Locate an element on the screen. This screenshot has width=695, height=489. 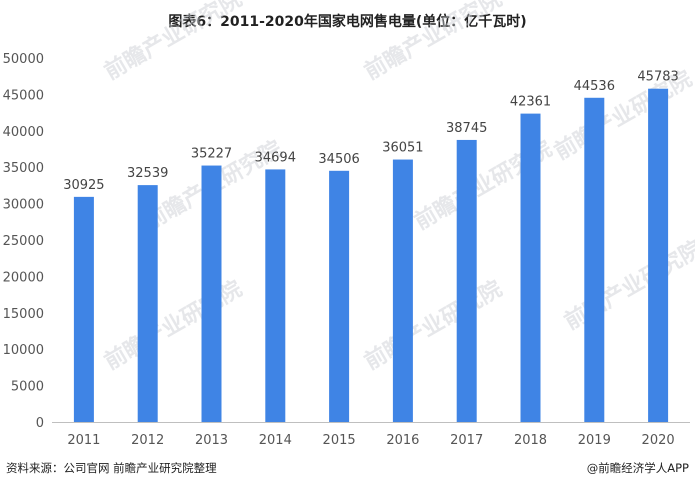
x-tick-label-2016: 2016 is located at coordinates (402, 440).